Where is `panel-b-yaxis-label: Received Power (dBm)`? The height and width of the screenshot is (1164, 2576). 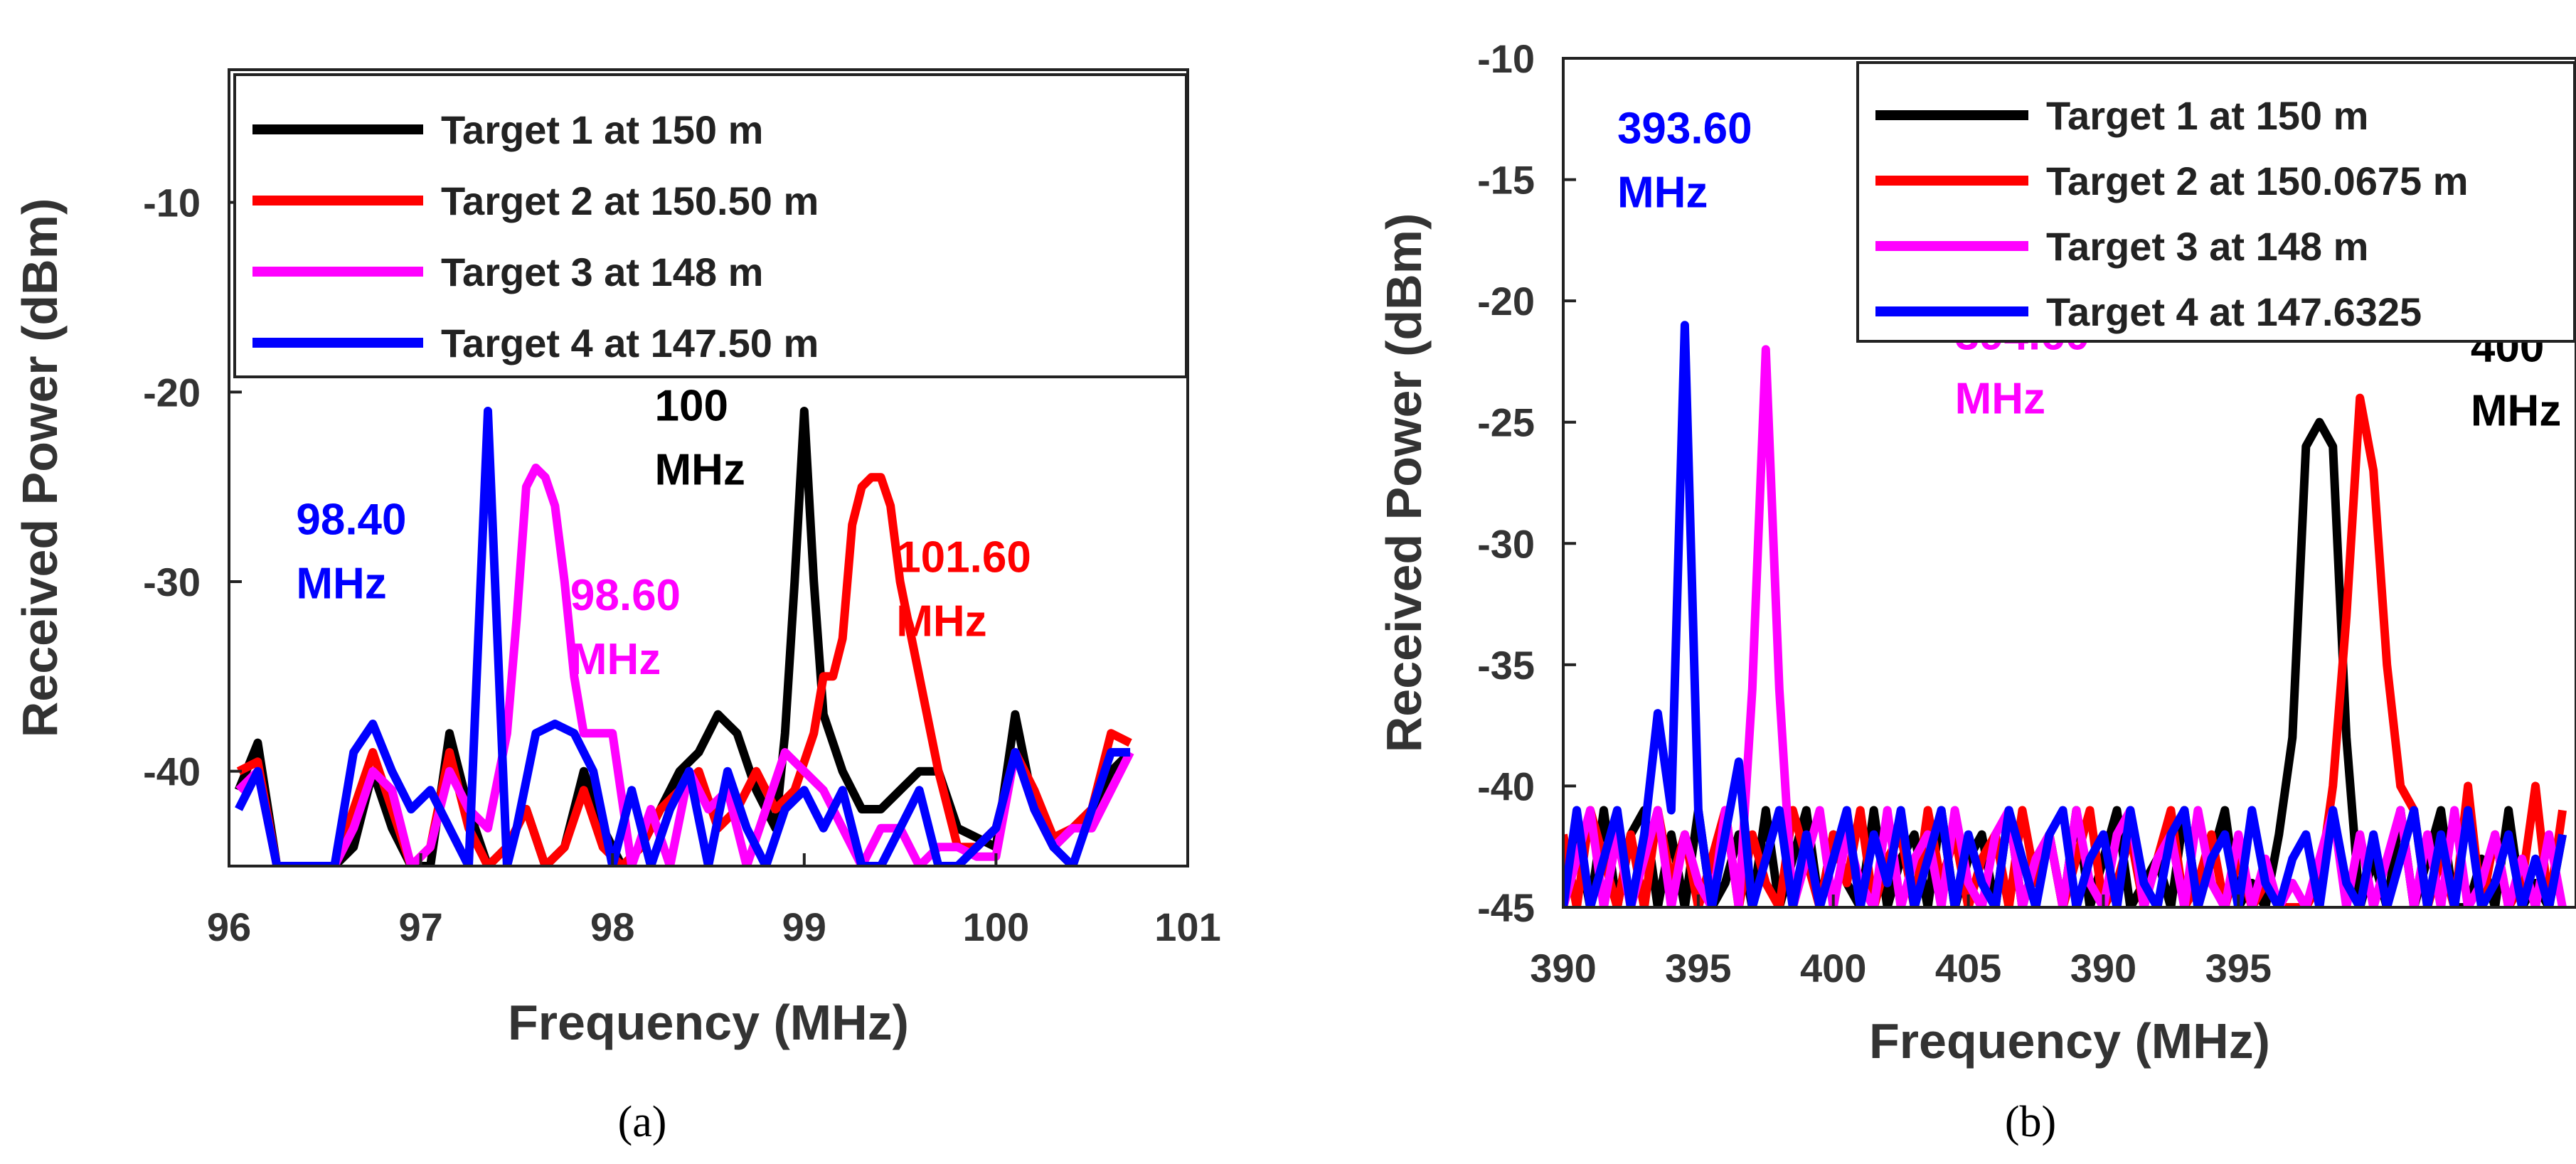 panel-b-yaxis-label: Received Power (dBm) is located at coordinates (1404, 483).